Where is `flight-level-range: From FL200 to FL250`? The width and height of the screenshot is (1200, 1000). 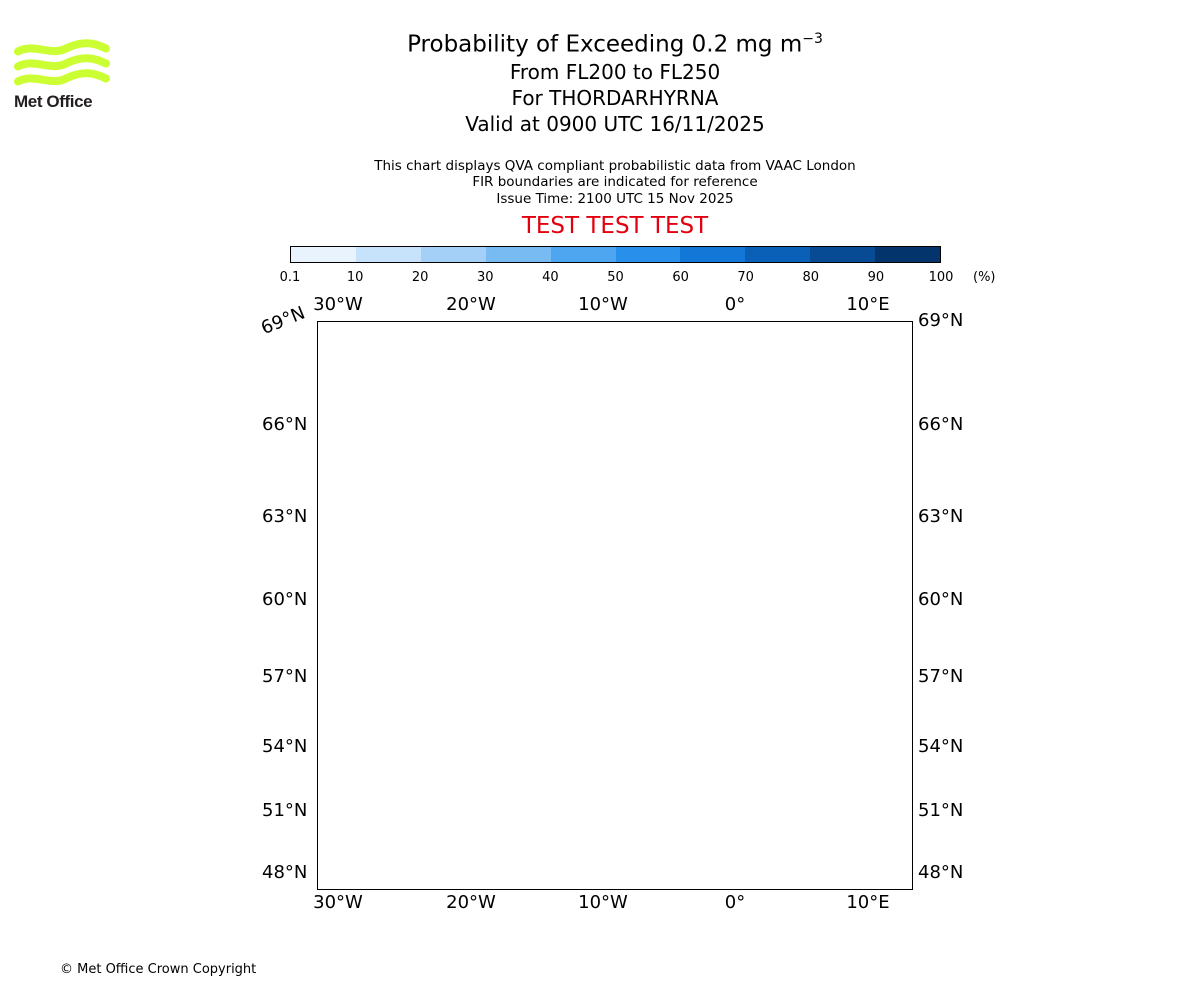 flight-level-range: From FL200 to FL250 is located at coordinates (615, 71).